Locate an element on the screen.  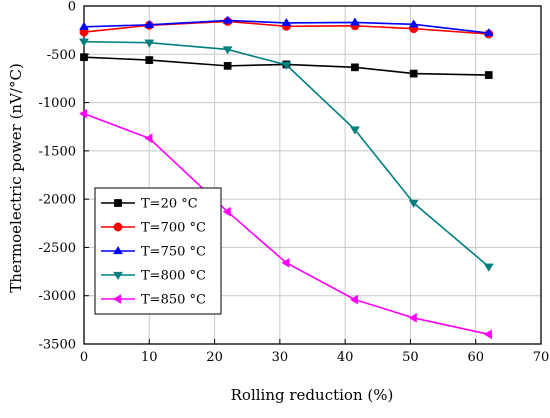
x-tick-label: 10 is located at coordinates (149, 357).